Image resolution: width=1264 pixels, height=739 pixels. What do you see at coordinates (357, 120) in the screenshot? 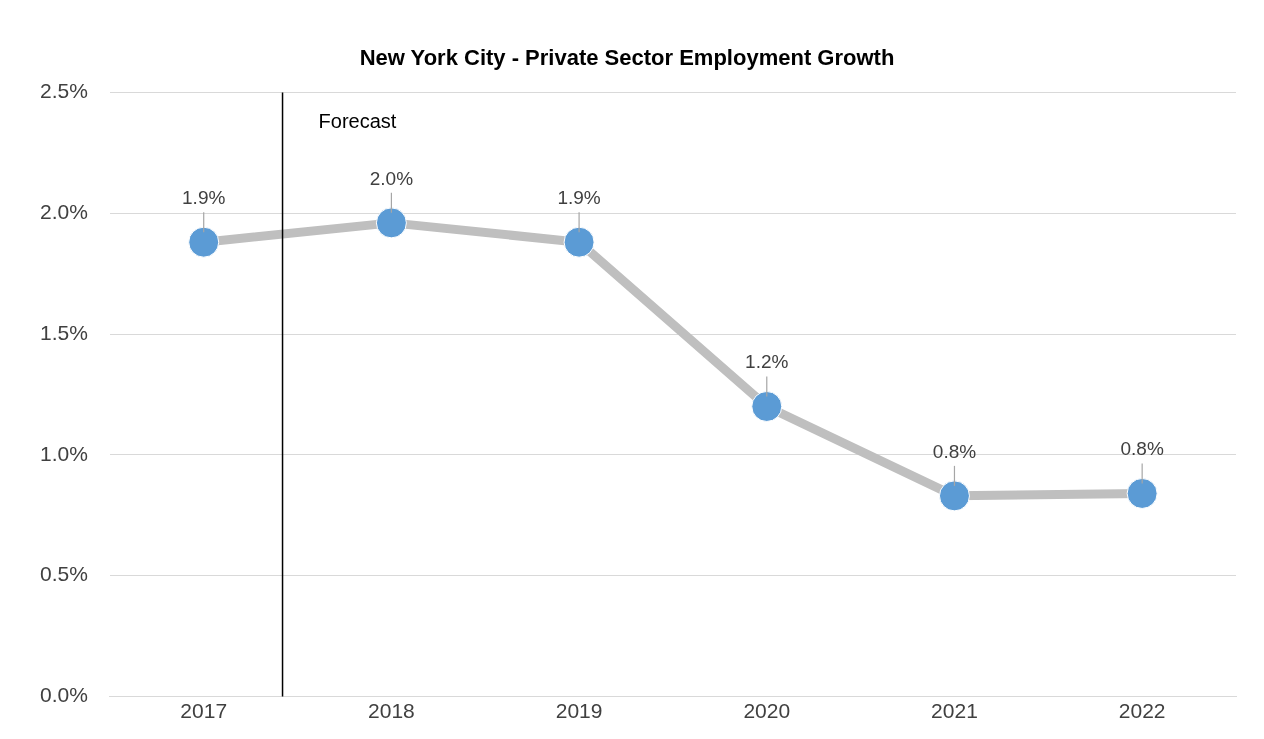
I see `ref-line-label: Forecast` at bounding box center [357, 120].